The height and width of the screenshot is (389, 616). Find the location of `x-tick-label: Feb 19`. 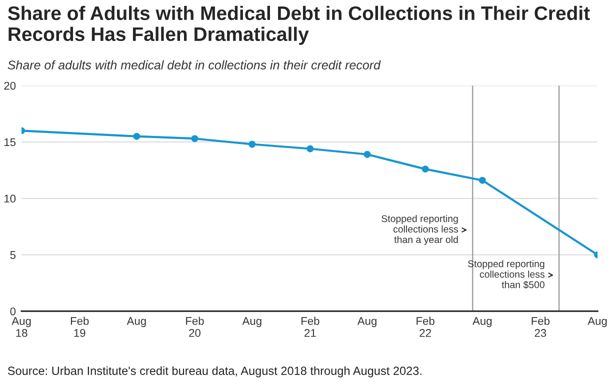

x-tick-label: Feb 19 is located at coordinates (79, 326).